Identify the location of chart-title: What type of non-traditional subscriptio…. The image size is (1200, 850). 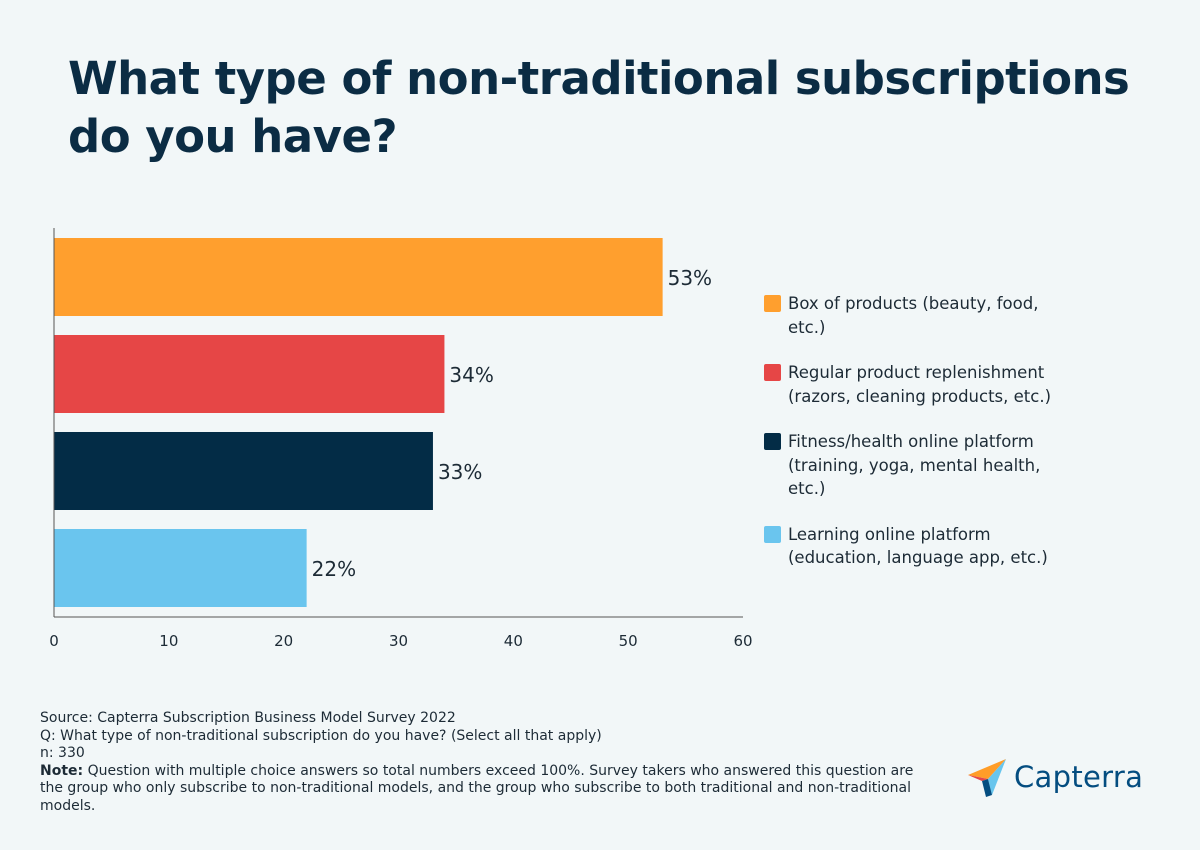
(599, 107).